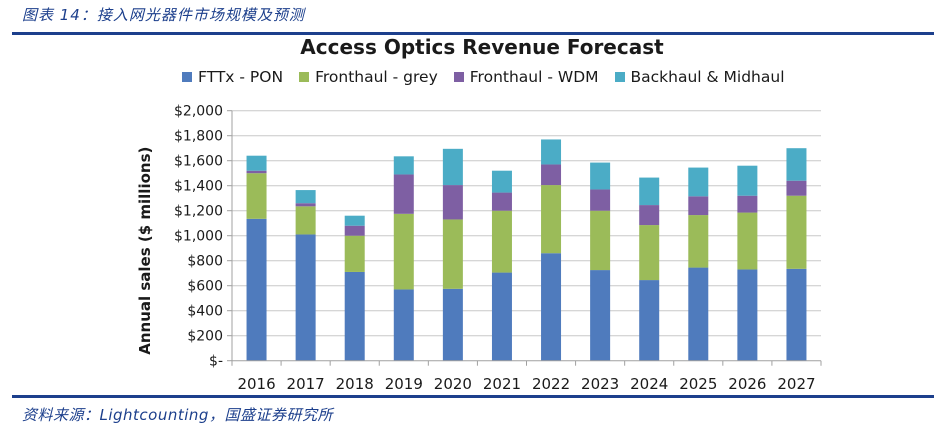 The height and width of the screenshot is (434, 944). I want to click on y-tick-label: $-, so click(216, 362).